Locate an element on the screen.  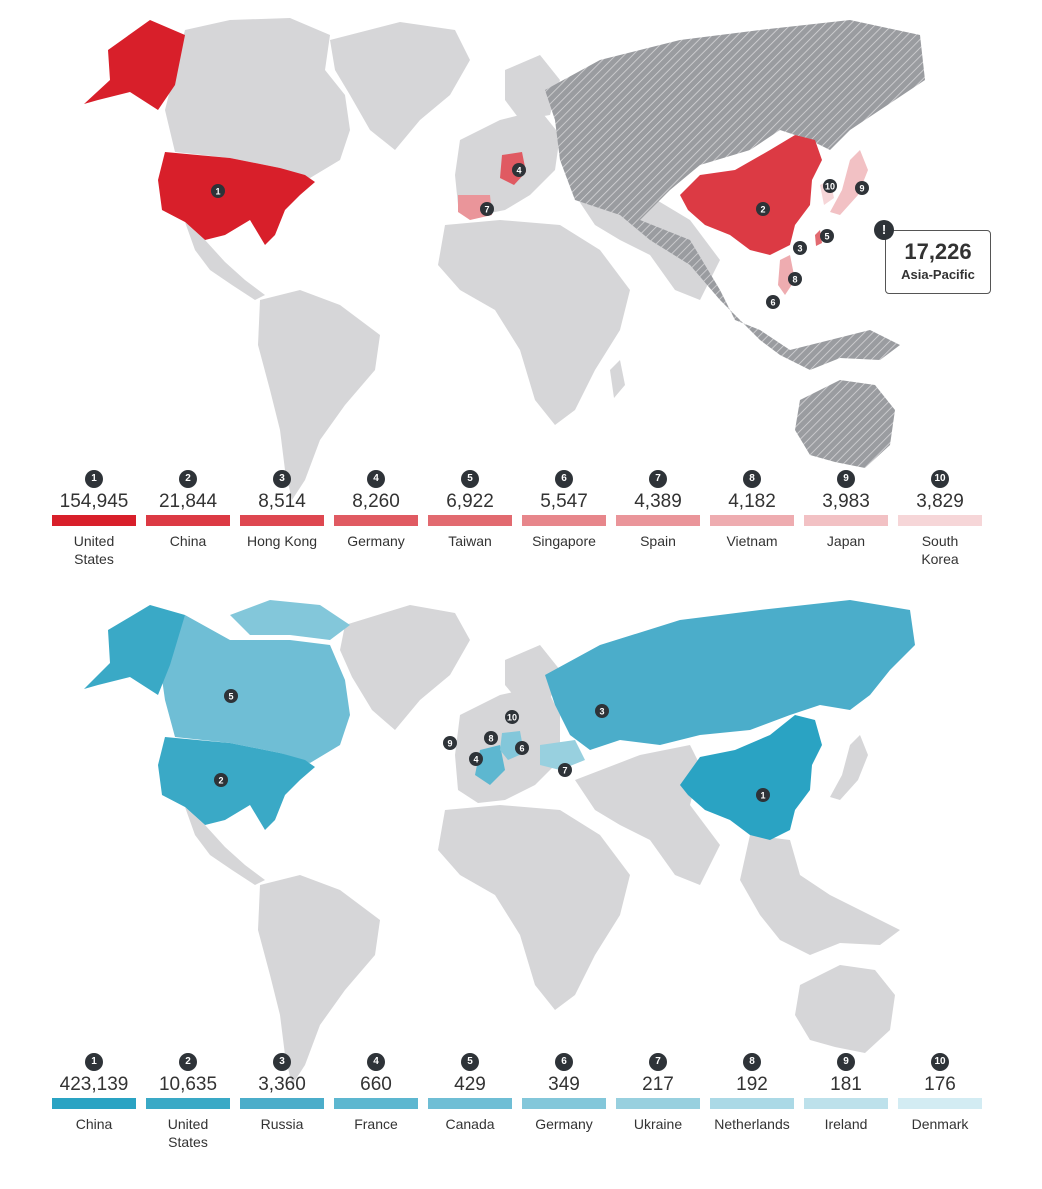
japan-shape is located at coordinates (849, 182).